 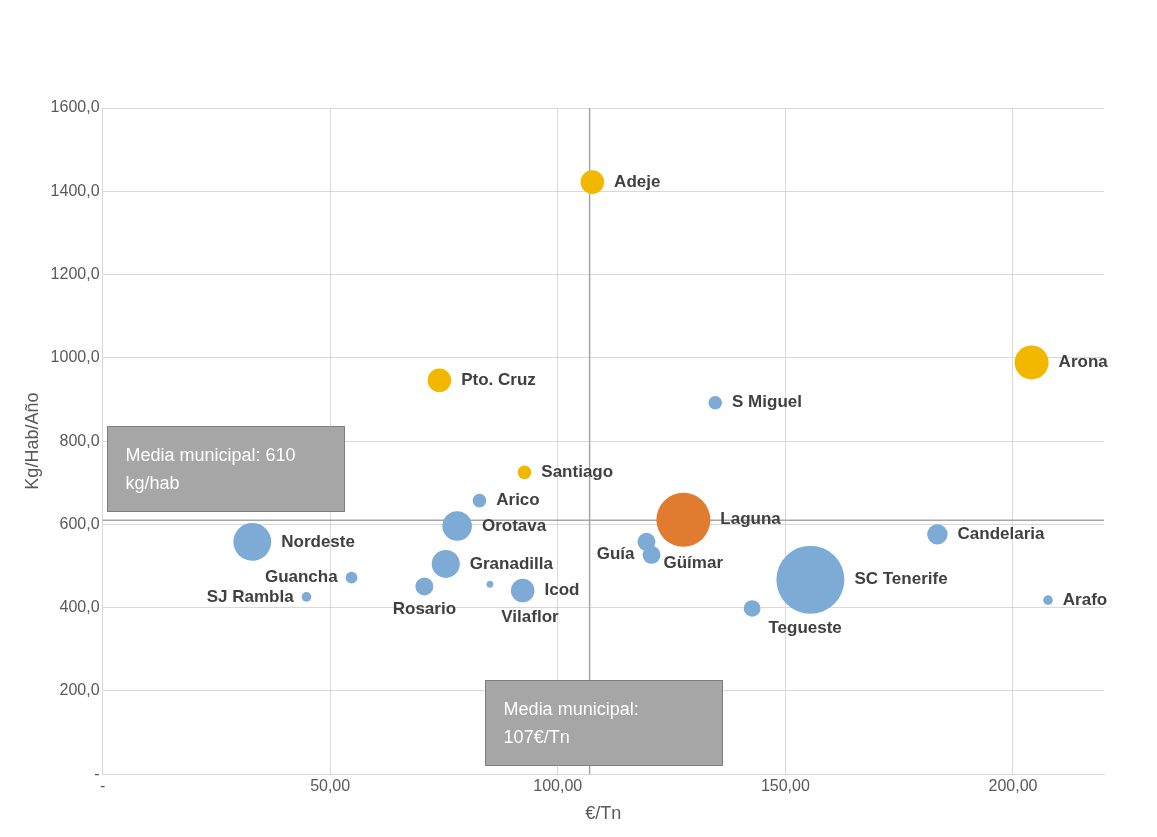 I want to click on annotation: S Miguel, so click(x=767, y=402).